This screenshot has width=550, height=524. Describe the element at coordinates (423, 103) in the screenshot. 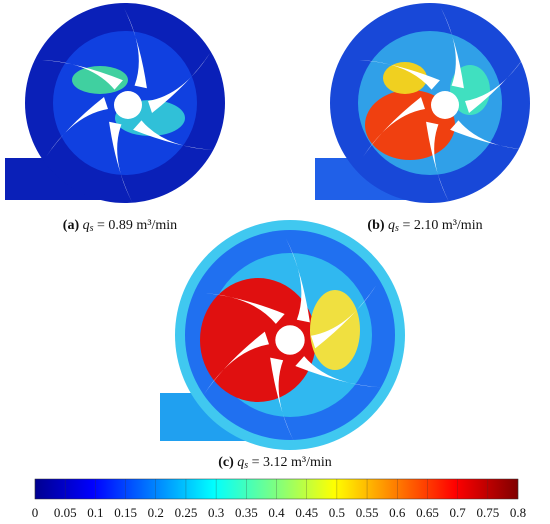

I see `contour-b` at that location.